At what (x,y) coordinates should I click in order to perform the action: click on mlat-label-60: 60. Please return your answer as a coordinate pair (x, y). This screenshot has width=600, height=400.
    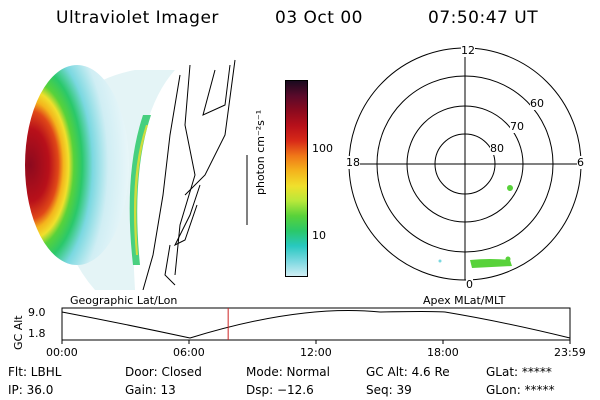
    Looking at the image, I should click on (537, 103).